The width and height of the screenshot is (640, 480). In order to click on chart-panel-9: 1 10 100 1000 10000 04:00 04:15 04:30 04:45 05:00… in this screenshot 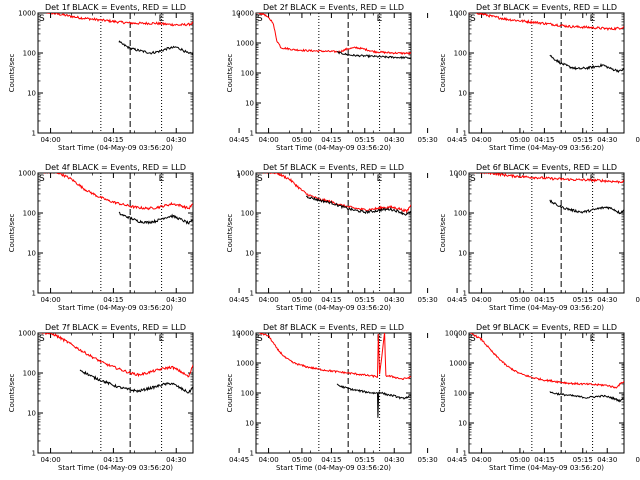, I will do `click(532, 397)`.